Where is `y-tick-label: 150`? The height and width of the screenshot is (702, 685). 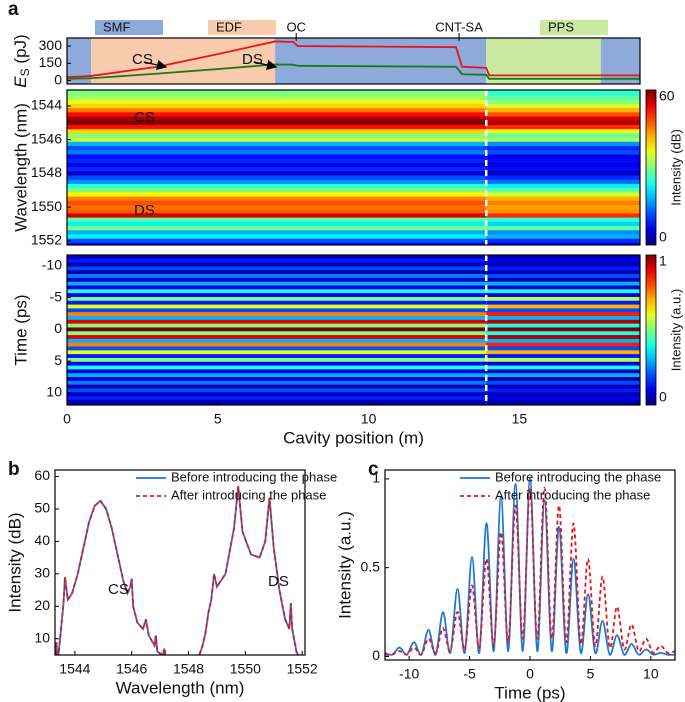
y-tick-label: 150 is located at coordinates (51, 62).